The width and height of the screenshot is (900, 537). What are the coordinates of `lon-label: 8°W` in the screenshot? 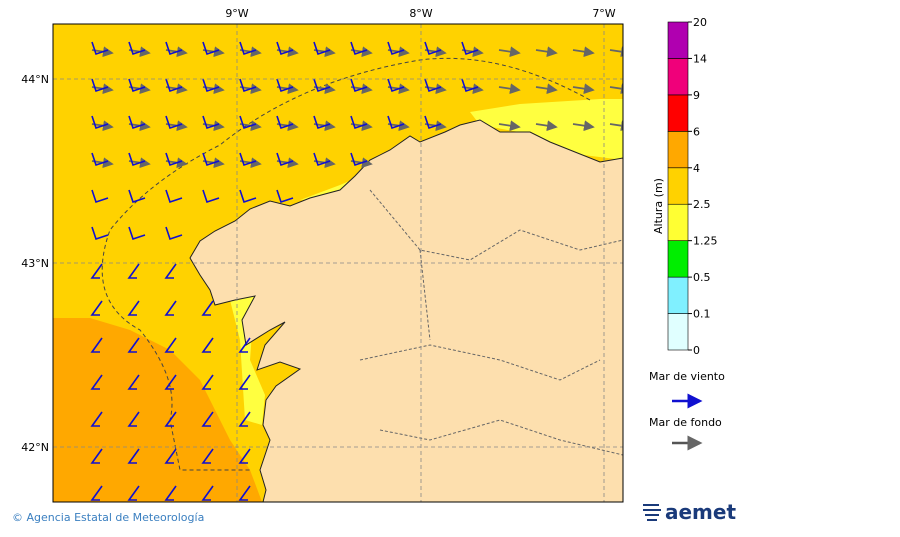 It's located at (420, 13).